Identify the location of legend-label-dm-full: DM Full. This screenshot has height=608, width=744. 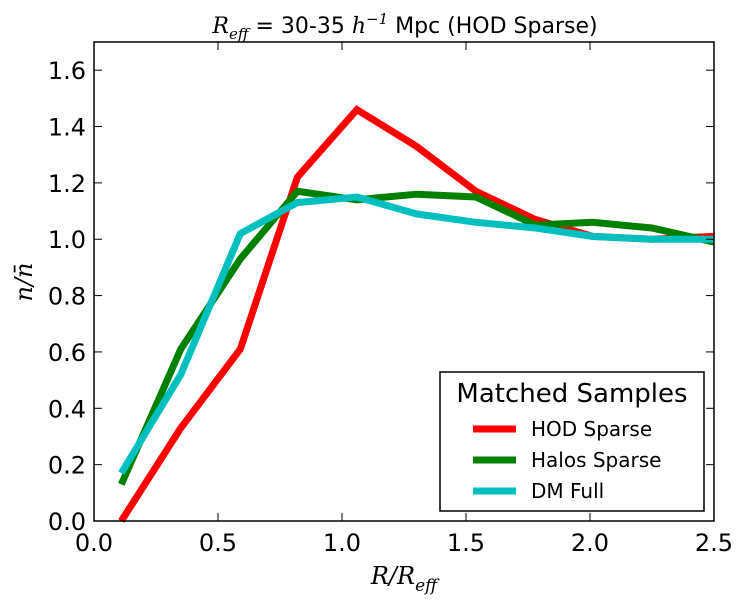
(567, 491).